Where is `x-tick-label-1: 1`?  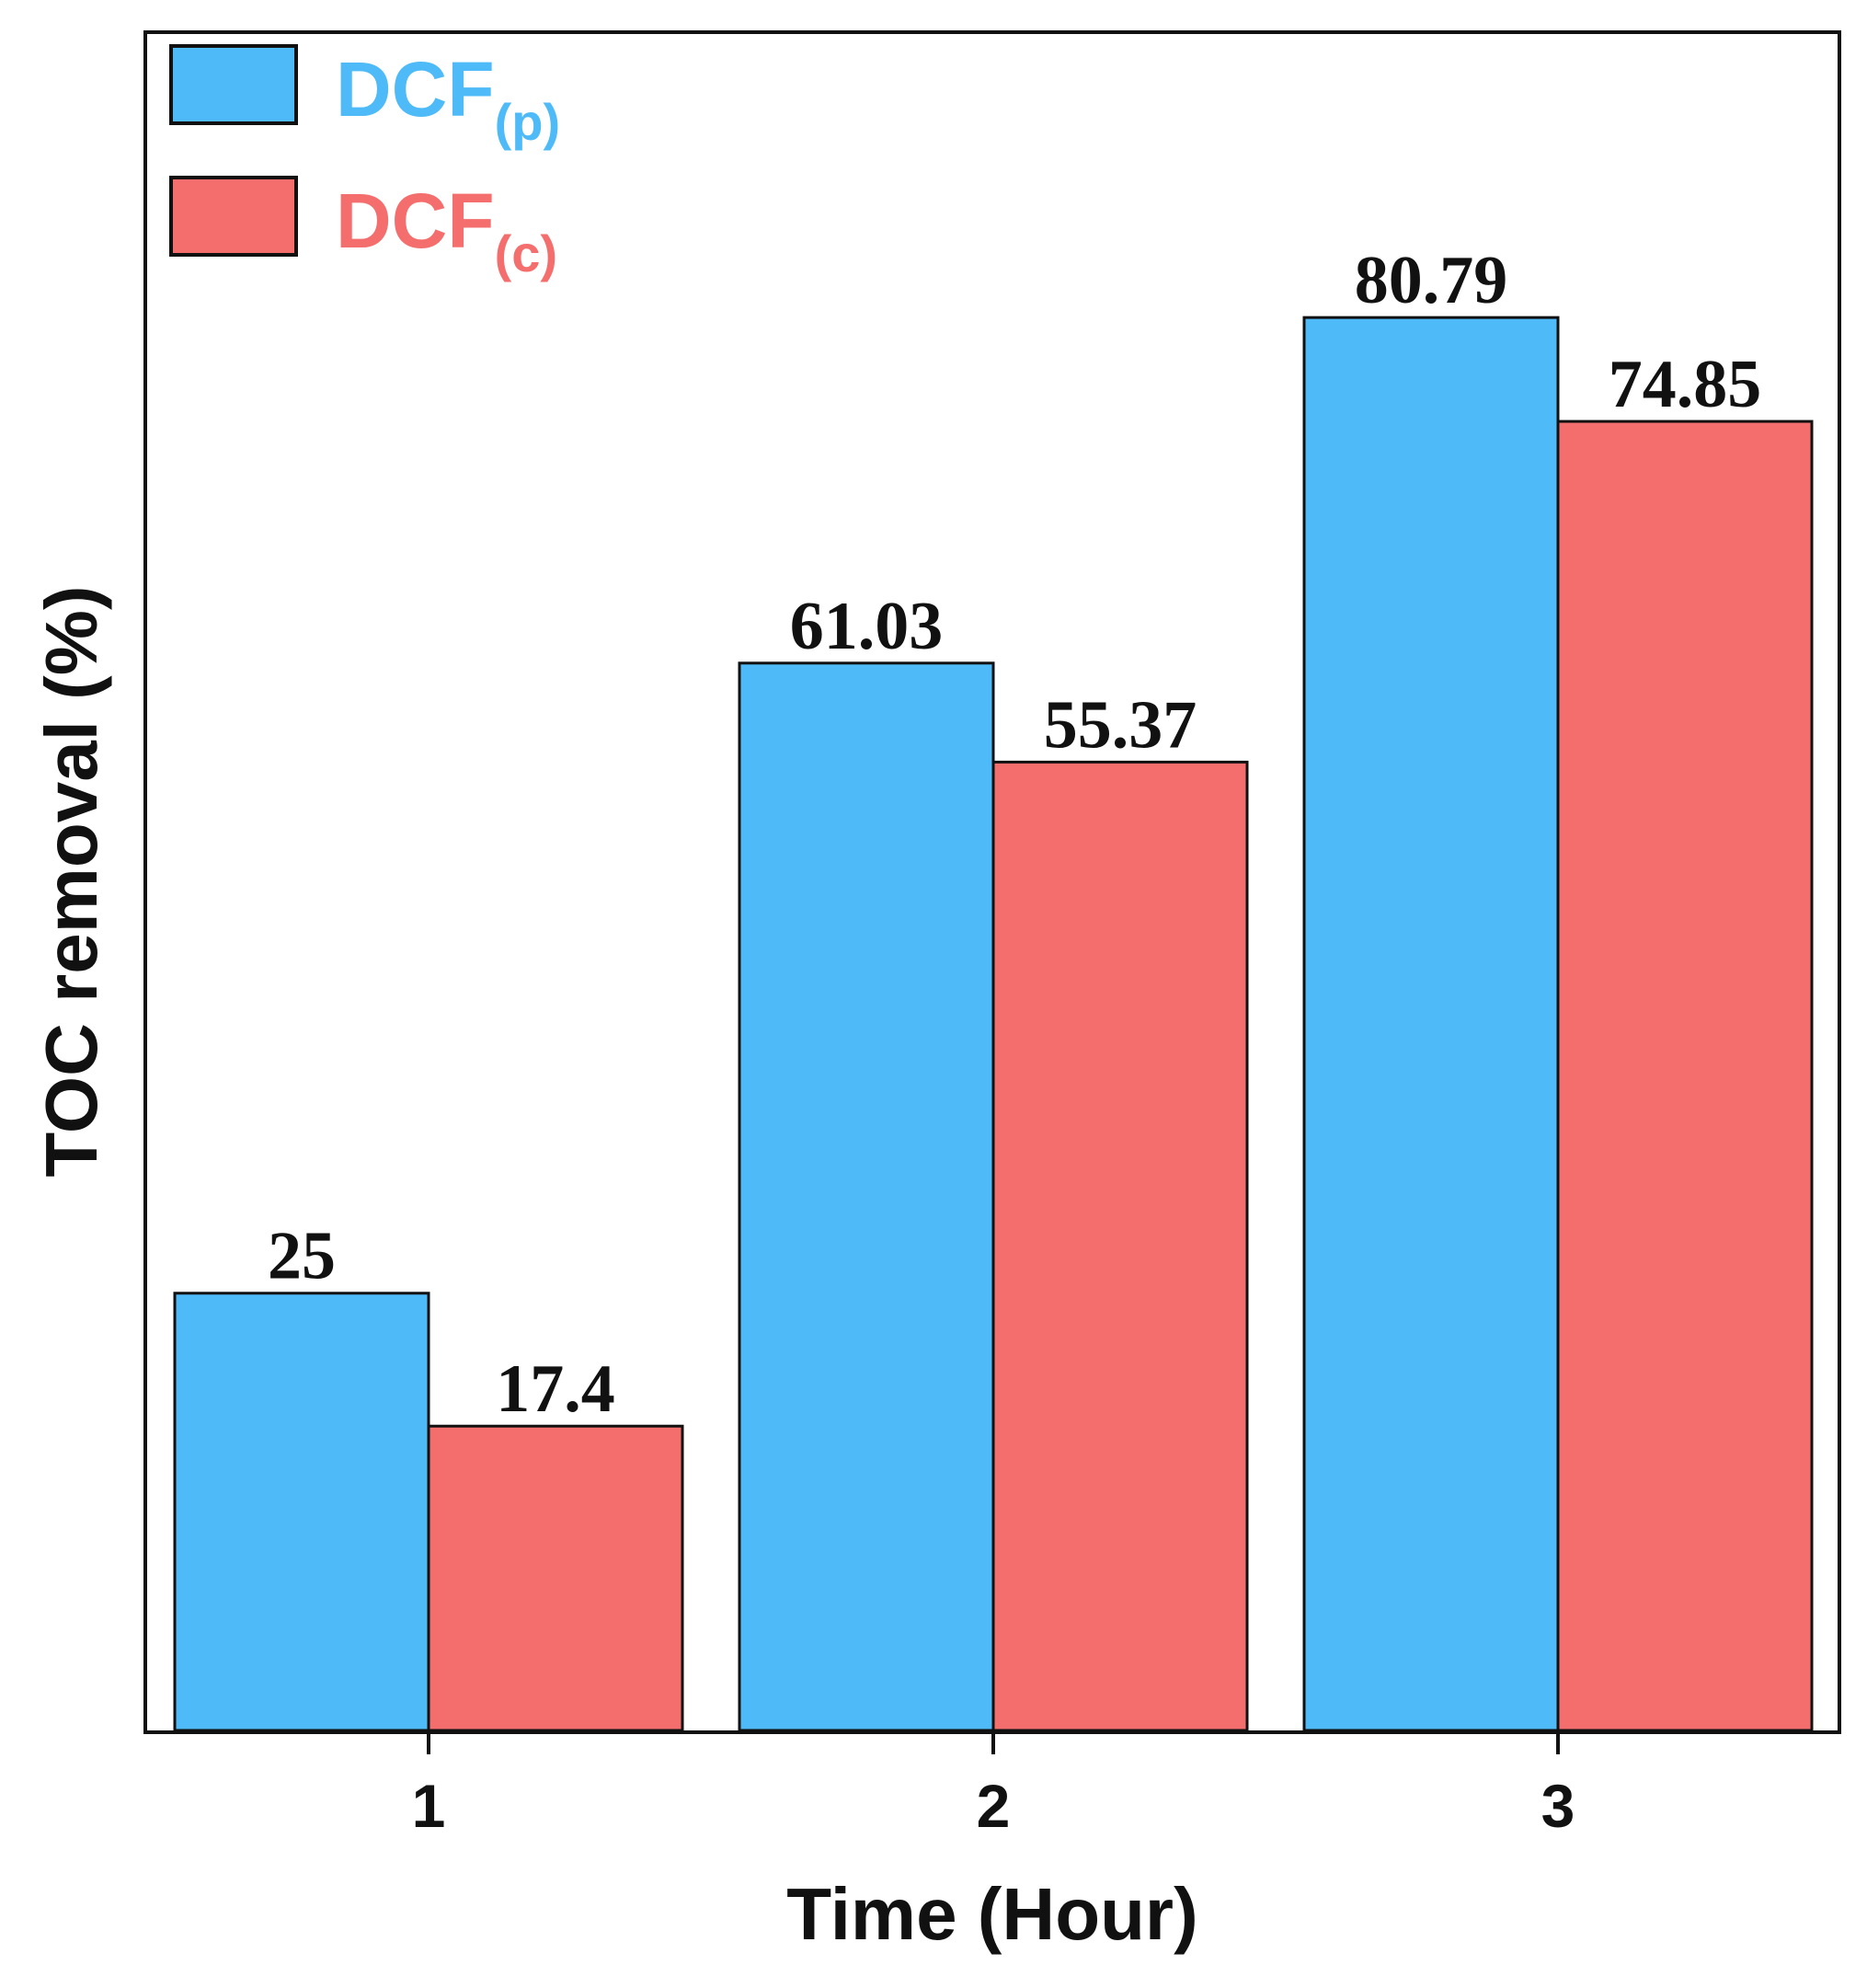 x-tick-label-1: 1 is located at coordinates (429, 1806).